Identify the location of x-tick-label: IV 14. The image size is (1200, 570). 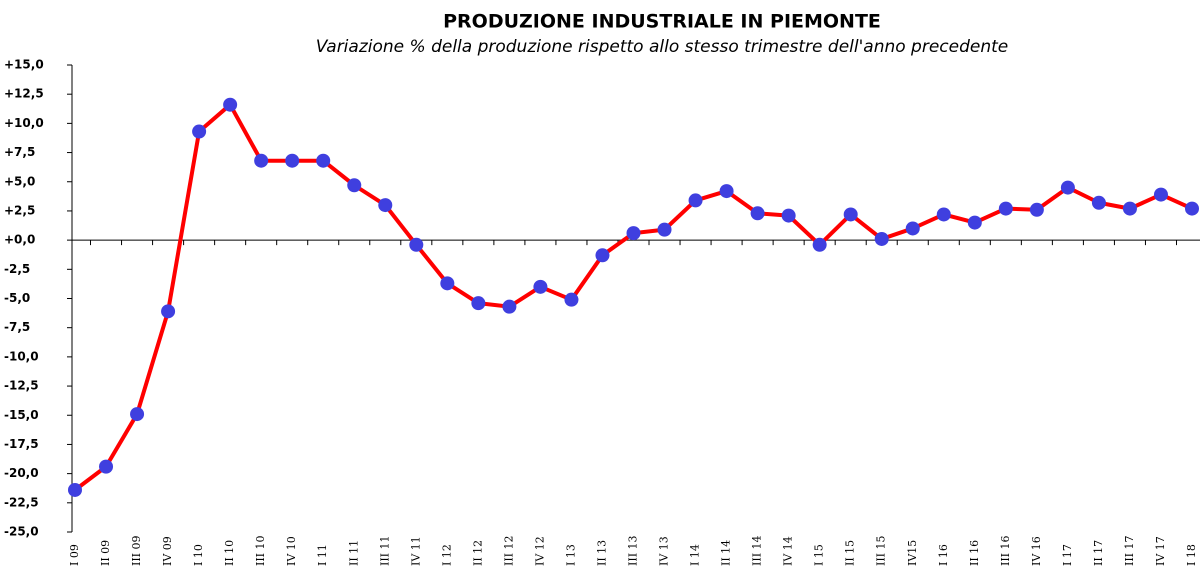
(788, 551).